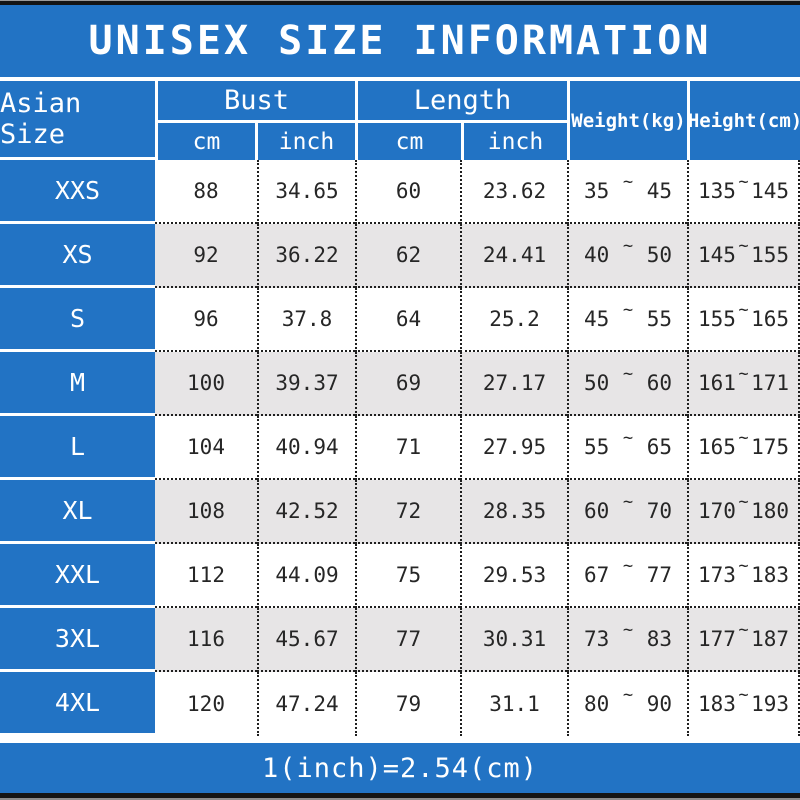 Image resolution: width=800 pixels, height=800 pixels. I want to click on height-range-cell: 170 ~ 180, so click(743, 512).